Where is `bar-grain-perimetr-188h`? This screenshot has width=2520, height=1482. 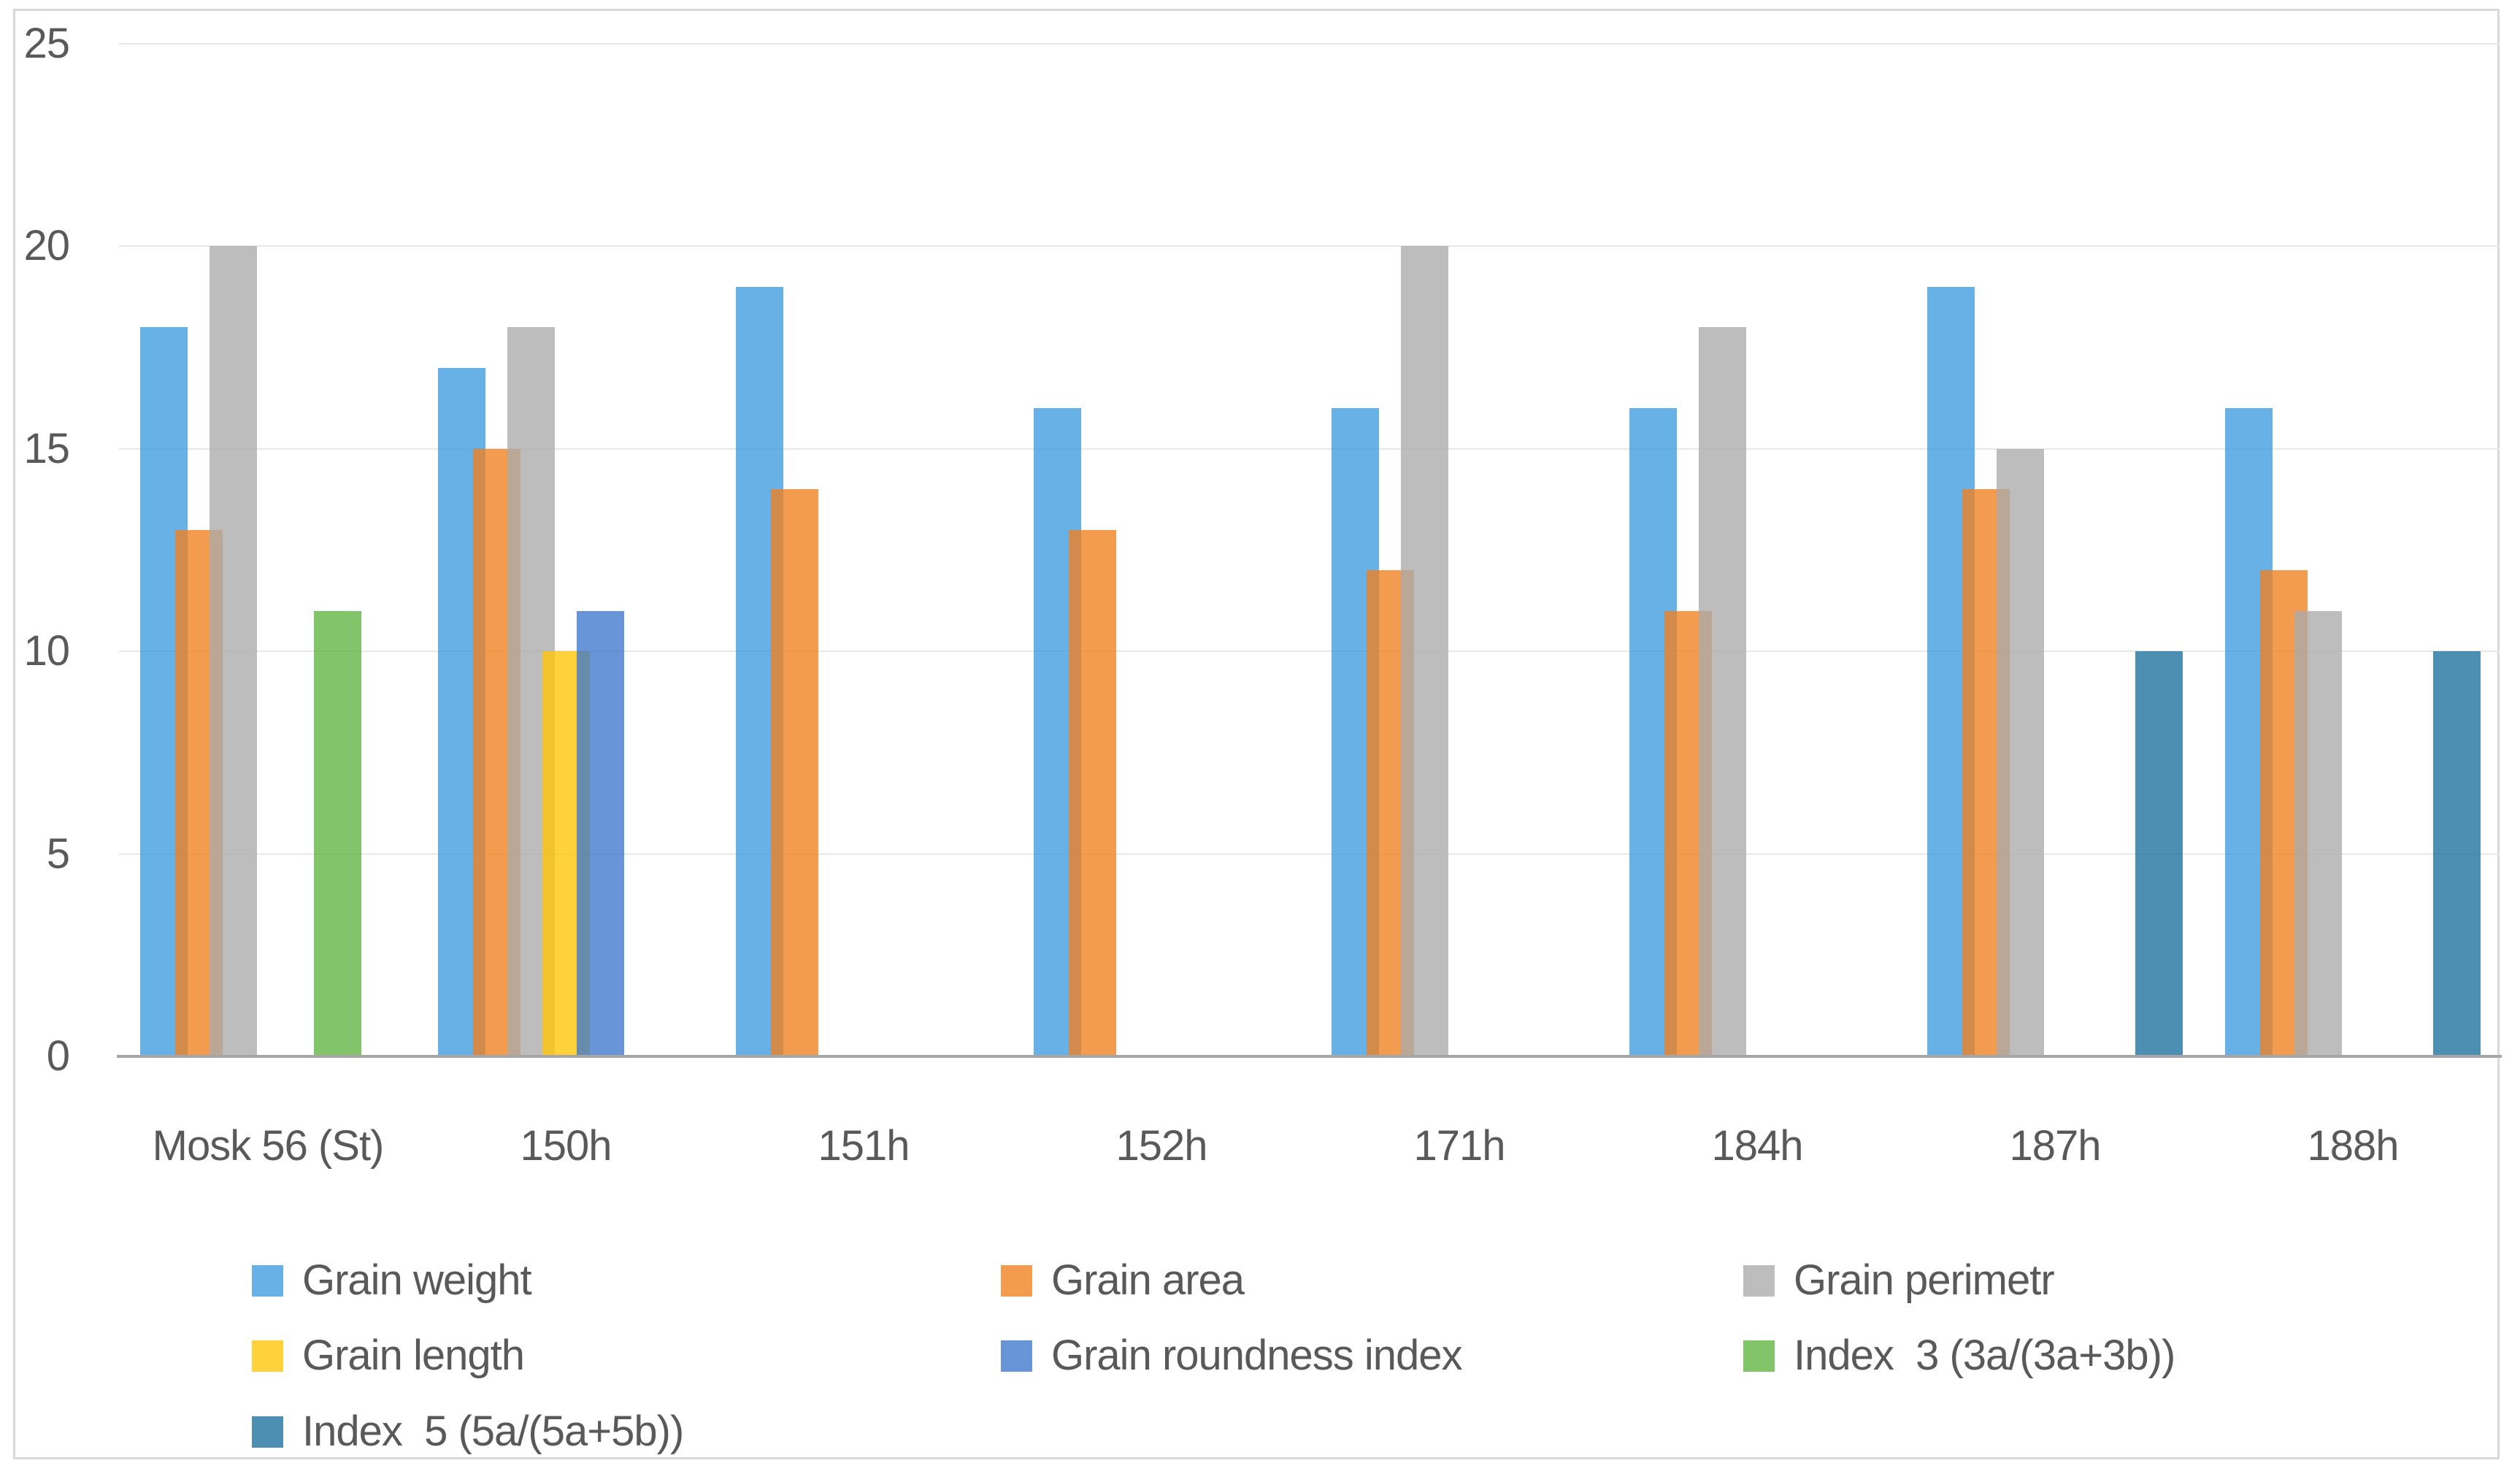 bar-grain-perimetr-188h is located at coordinates (2318, 833).